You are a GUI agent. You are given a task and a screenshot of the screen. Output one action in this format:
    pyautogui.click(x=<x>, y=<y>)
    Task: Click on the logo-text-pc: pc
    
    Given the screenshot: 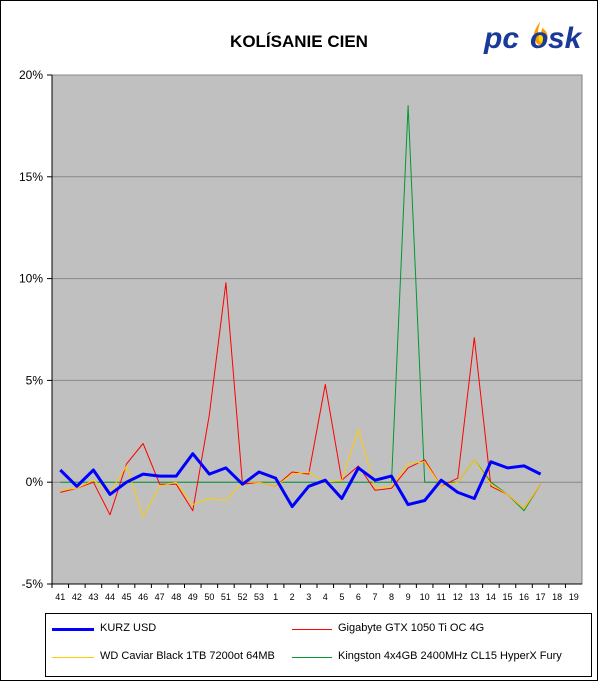 What is the action you would take?
    pyautogui.click(x=501, y=38)
    